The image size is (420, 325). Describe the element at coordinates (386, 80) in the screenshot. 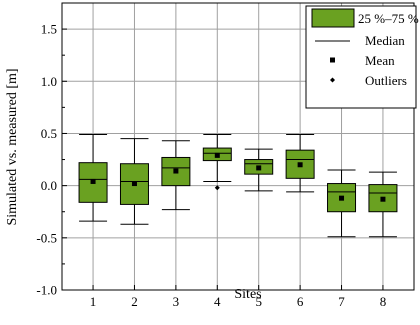

I see `legend-outliers-label: Outliers` at that location.